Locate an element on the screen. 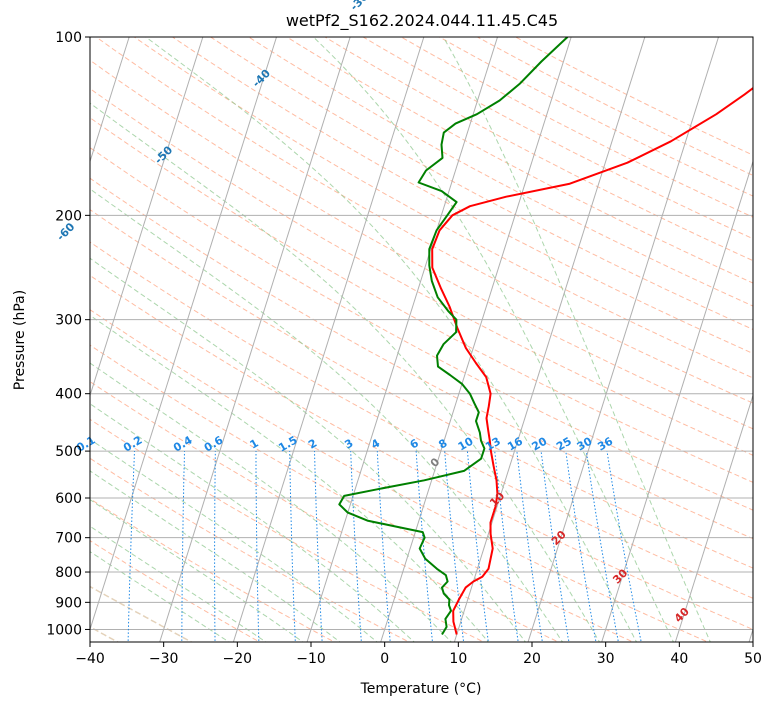 Image resolution: width=775 pixels, height=708 pixels. y-tick-label: 800 is located at coordinates (68, 573).